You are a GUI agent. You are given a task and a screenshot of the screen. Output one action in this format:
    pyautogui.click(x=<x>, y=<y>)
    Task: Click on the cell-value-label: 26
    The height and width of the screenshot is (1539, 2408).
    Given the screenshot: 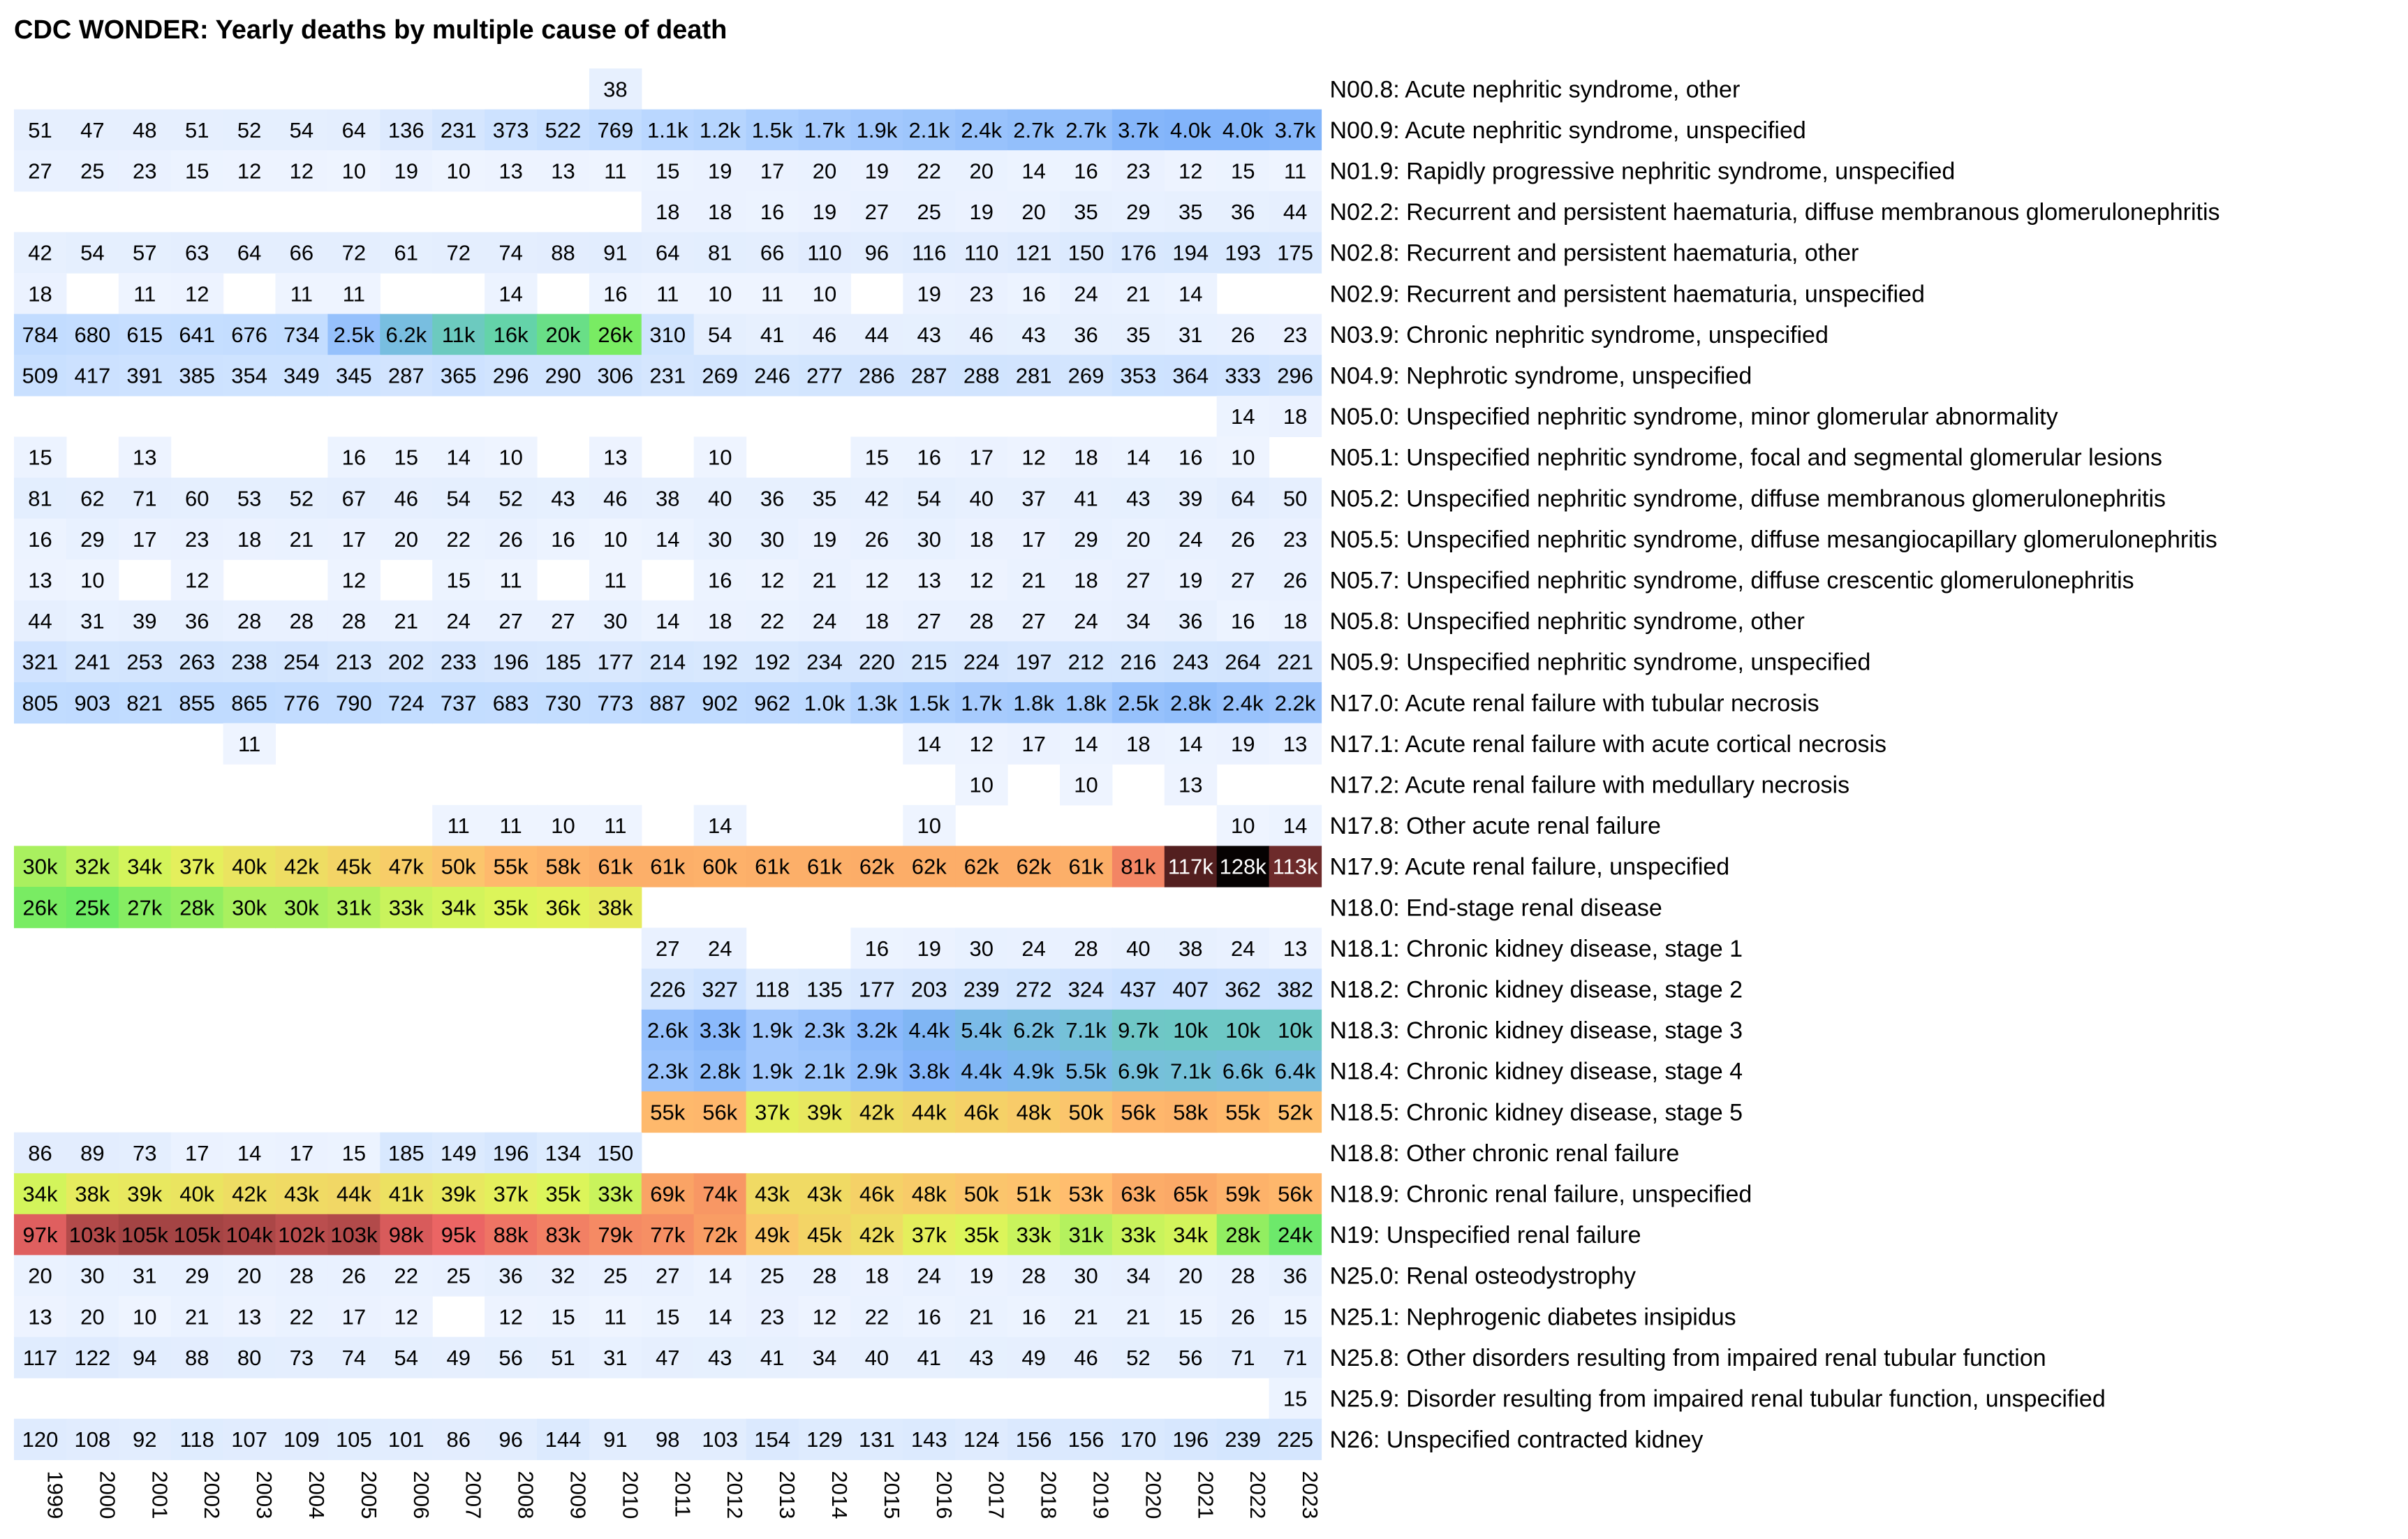 What is the action you would take?
    pyautogui.click(x=510, y=539)
    